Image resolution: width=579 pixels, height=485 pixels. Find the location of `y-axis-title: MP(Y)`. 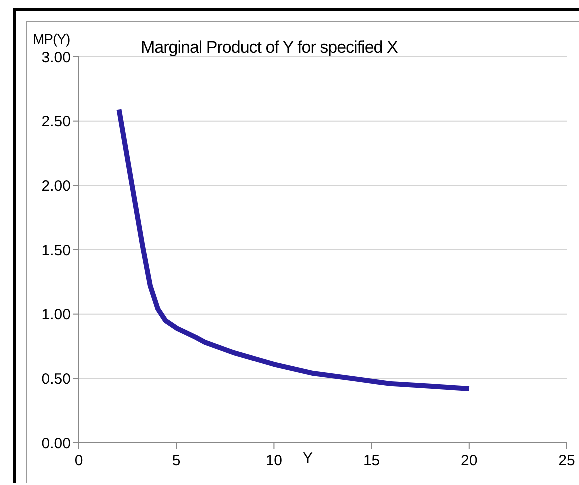

y-axis-title: MP(Y) is located at coordinates (51, 39).